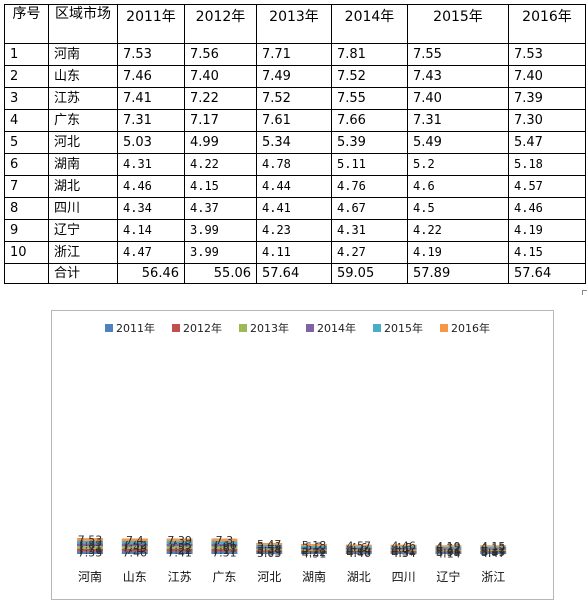 Image resolution: width=588 pixels, height=602 pixels. What do you see at coordinates (584, 292) in the screenshot?
I see `table-corner-mark` at bounding box center [584, 292].